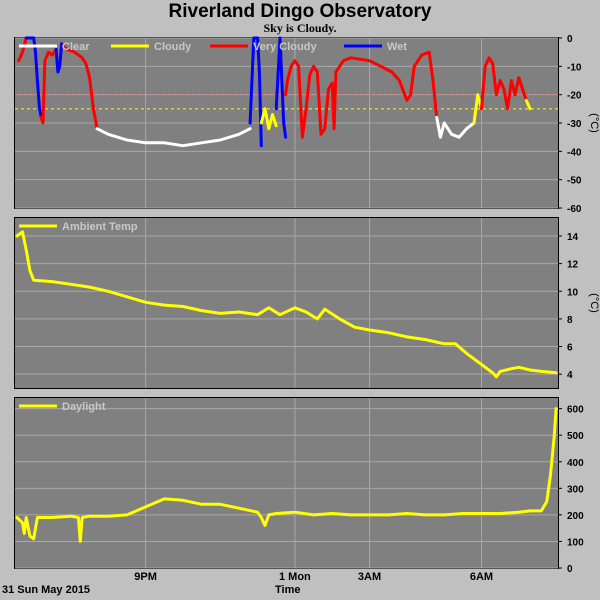 This screenshot has height=600, width=600. I want to click on y-tick-label: 100, so click(575, 542).